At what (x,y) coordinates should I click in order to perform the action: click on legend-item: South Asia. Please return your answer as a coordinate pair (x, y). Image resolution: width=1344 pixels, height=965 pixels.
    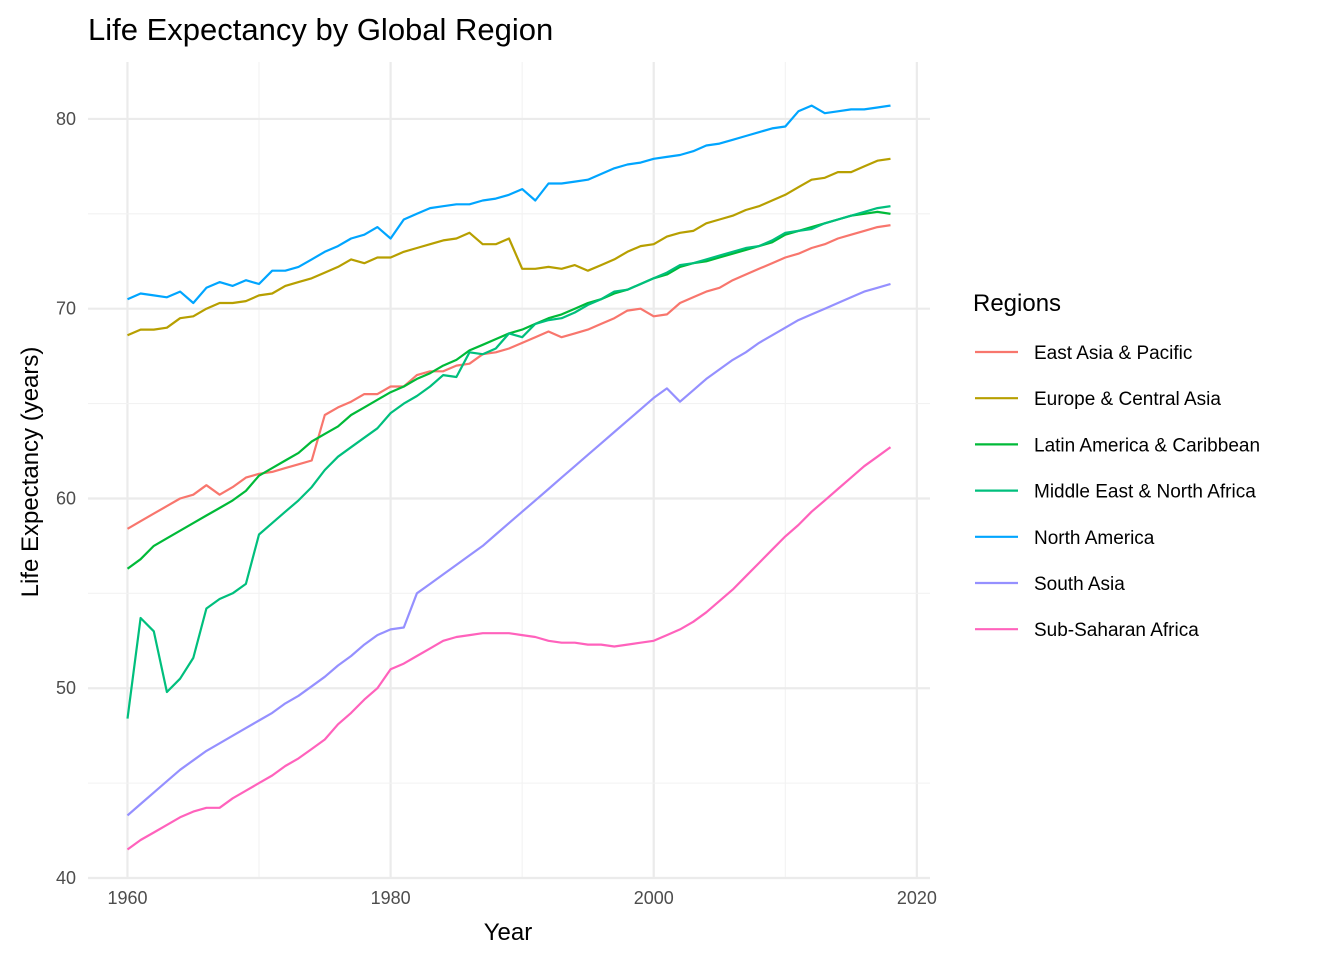
    Looking at the image, I should click on (1050, 584).